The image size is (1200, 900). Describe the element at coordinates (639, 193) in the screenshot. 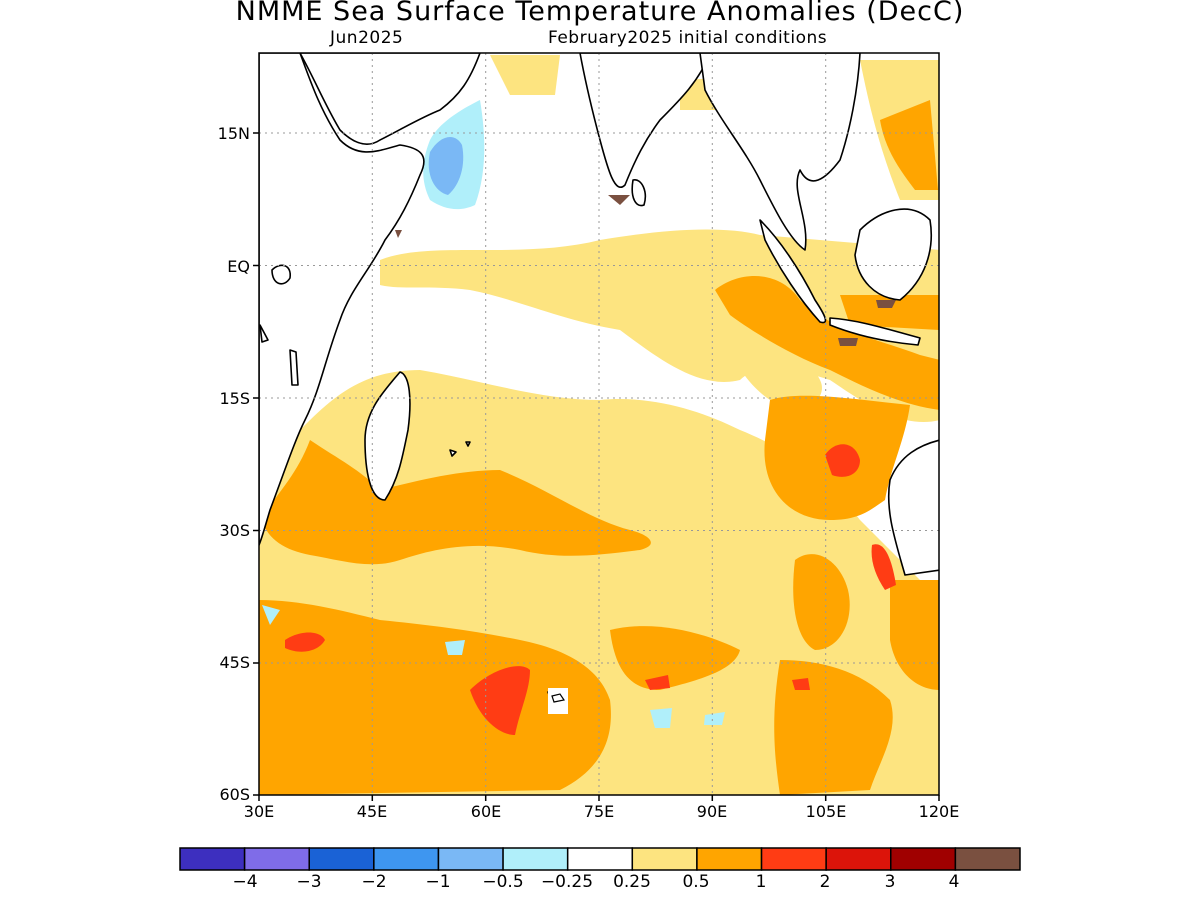

I see `sri-lanka` at that location.